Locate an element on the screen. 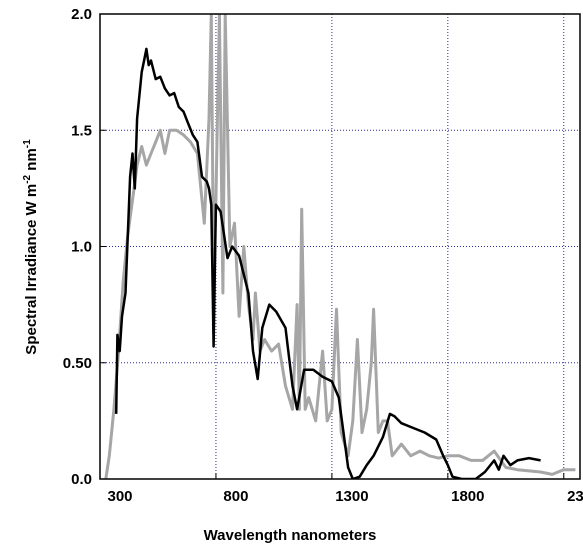 This screenshot has height=545, width=583. y-axis-label: Spectral Irradiance W m-2 nm-1 is located at coordinates (31, 247).